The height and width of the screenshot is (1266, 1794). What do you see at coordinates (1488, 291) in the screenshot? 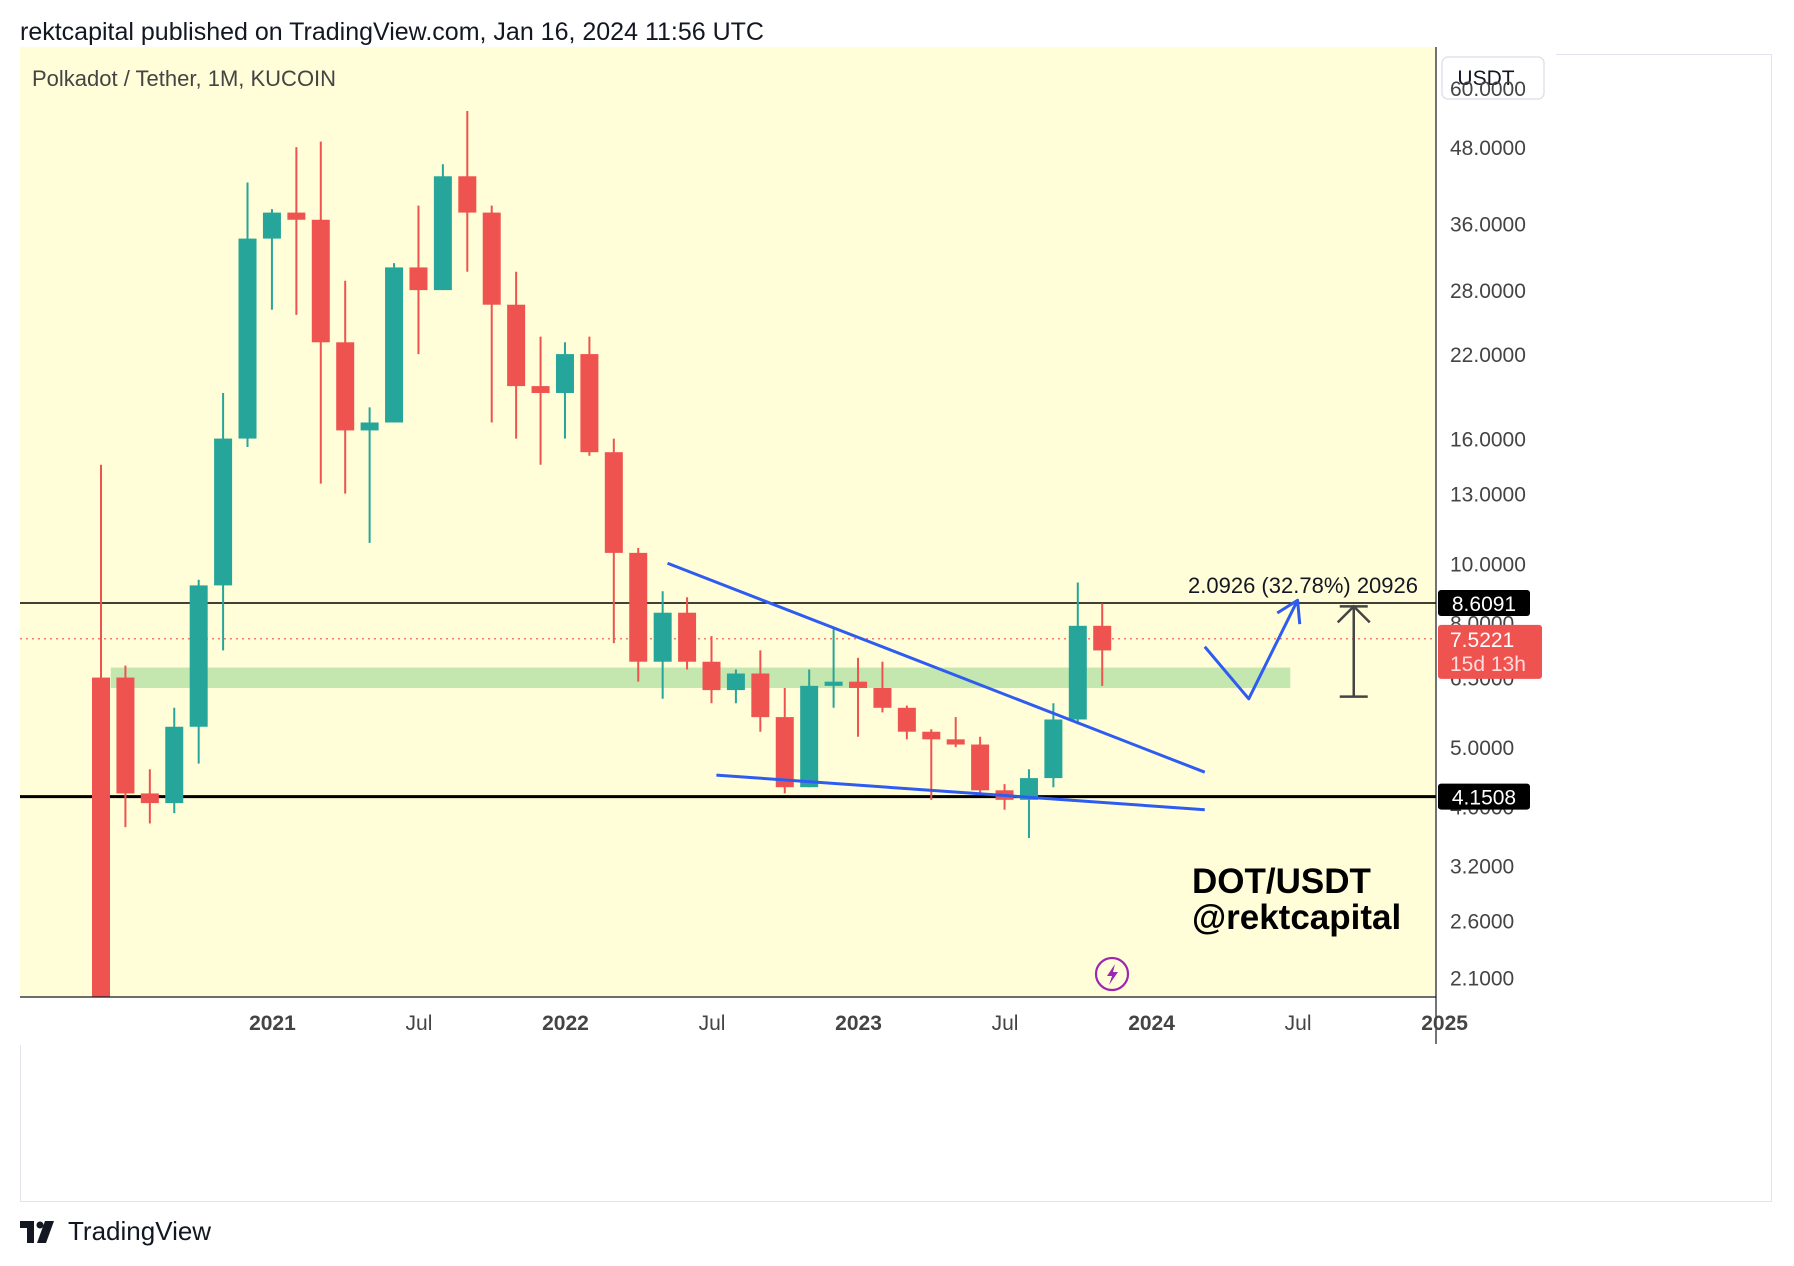
I see `y-tick-label: 28.0000` at bounding box center [1488, 291].